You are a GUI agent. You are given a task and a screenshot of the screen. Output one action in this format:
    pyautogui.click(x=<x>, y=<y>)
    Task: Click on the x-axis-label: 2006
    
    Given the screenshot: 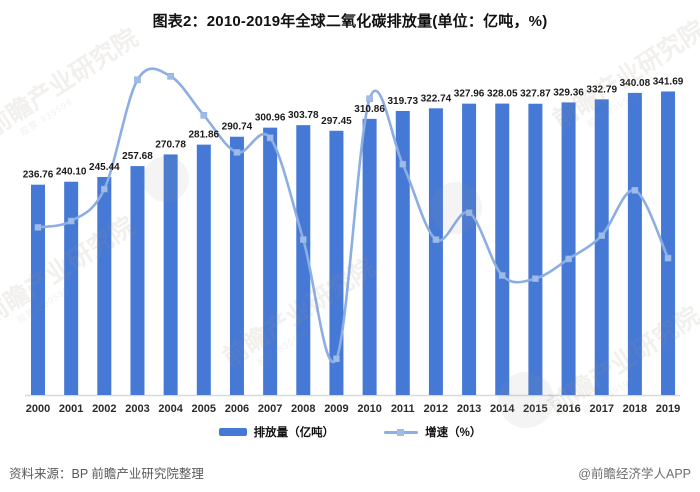 What is the action you would take?
    pyautogui.click(x=237, y=409)
    